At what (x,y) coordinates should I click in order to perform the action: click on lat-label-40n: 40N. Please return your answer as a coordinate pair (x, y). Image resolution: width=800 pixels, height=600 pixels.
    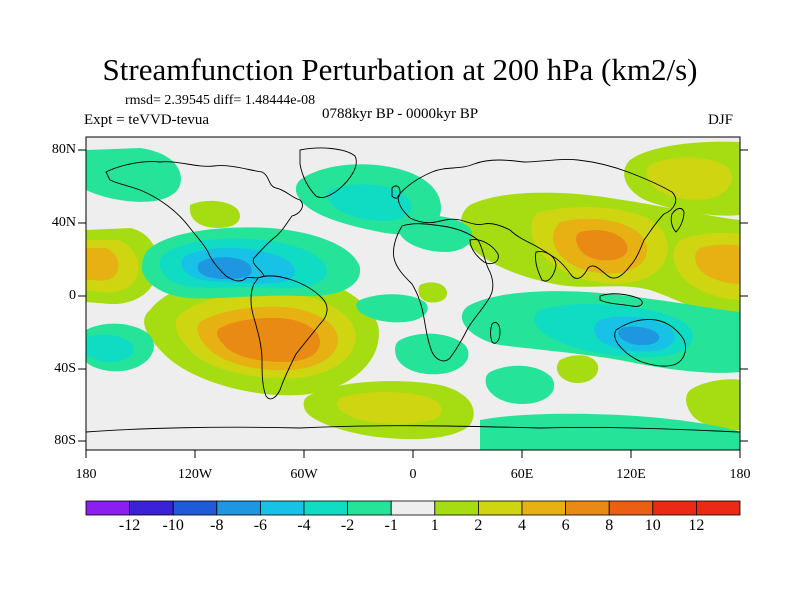
    Looking at the image, I should click on (63, 222).